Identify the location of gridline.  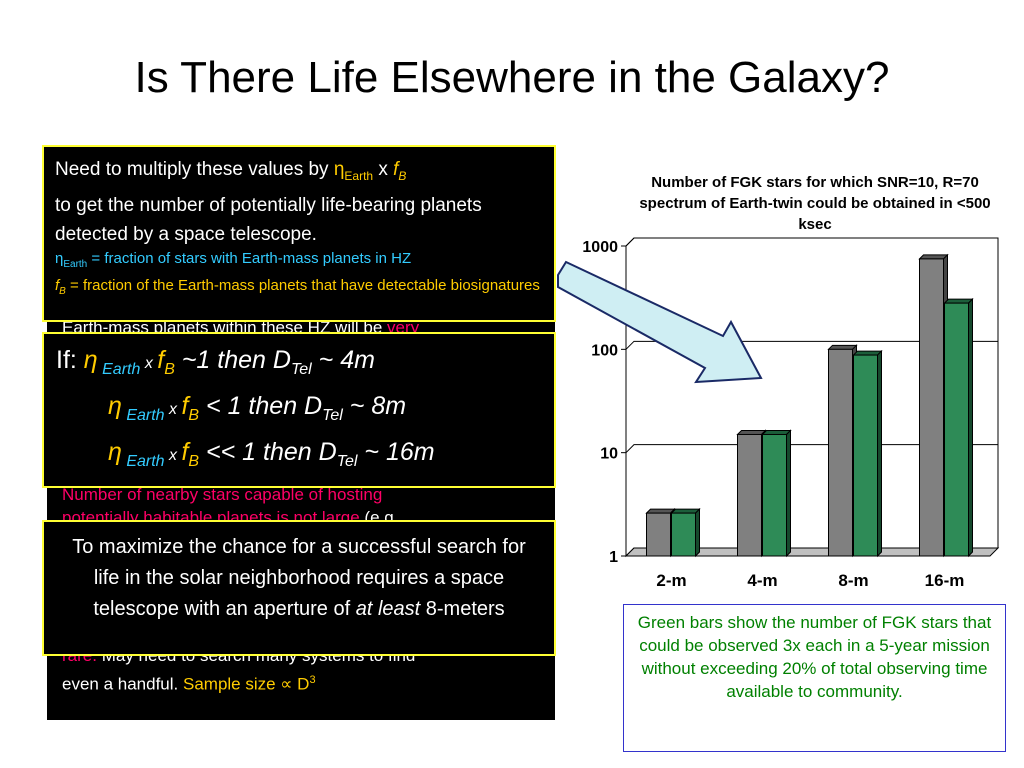
(811, 242).